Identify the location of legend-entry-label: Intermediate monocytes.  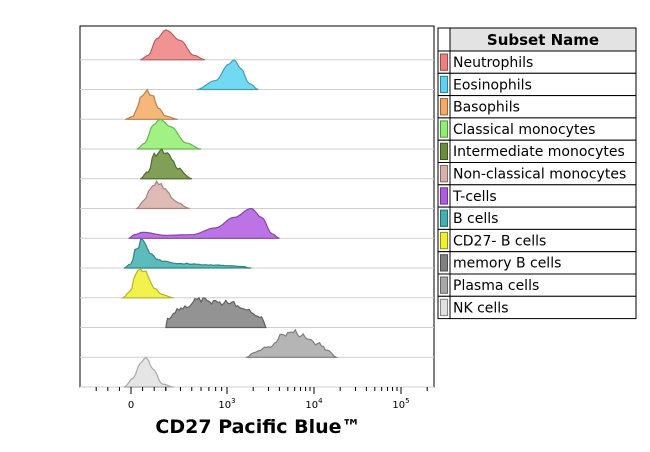
(539, 152).